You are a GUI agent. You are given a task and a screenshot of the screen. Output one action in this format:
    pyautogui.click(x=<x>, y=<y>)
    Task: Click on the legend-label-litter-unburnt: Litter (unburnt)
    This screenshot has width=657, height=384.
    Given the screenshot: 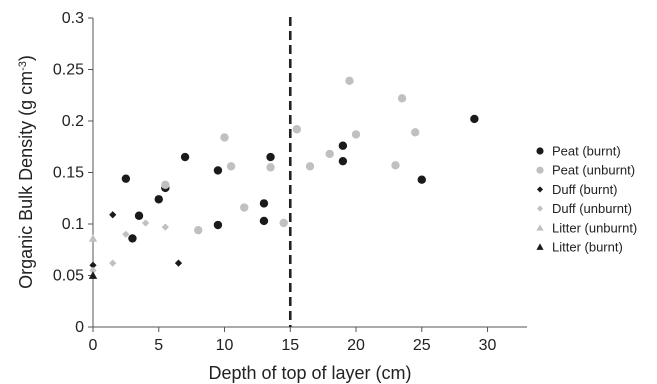 What is the action you would take?
    pyautogui.click(x=594, y=227)
    